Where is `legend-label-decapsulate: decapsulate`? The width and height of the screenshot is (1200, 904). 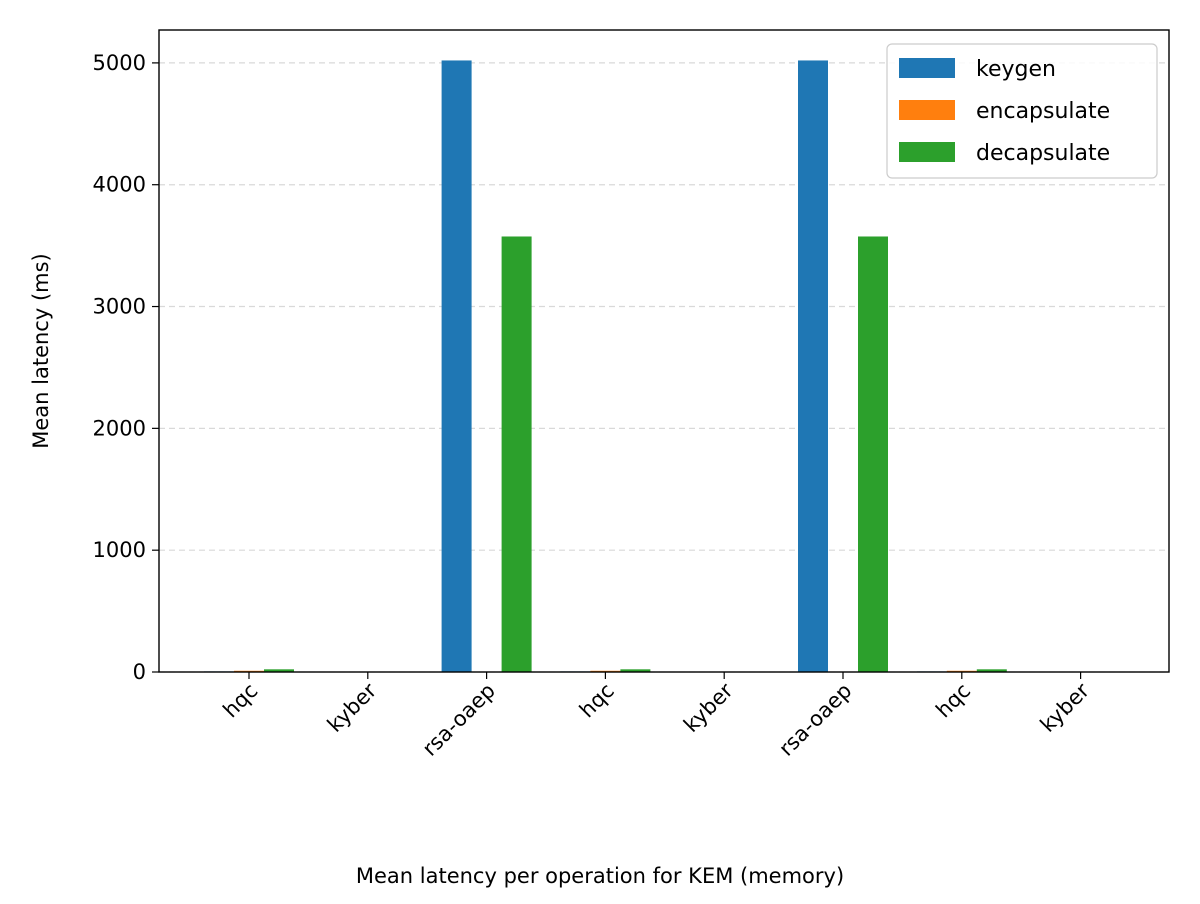
legend-label-decapsulate: decapsulate is located at coordinates (1043, 153).